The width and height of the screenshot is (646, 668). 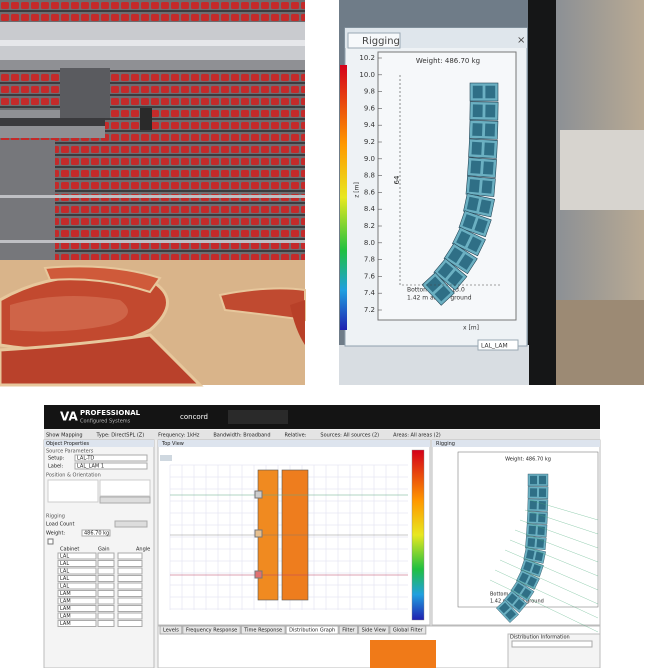 What do you see at coordinates (349, 436) in the screenshot?
I see `toolbar-item: Sources: All sources (2)` at bounding box center [349, 436].